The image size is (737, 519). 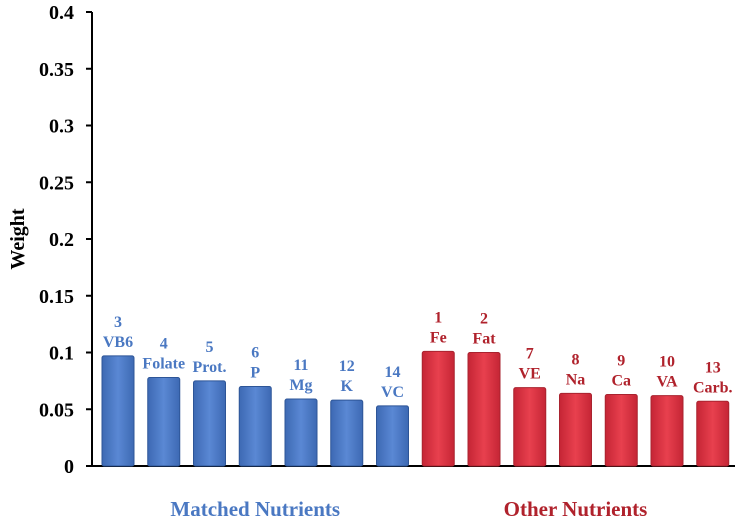 What do you see at coordinates (118, 342) in the screenshot?
I see `bar-name-label: VB6` at bounding box center [118, 342].